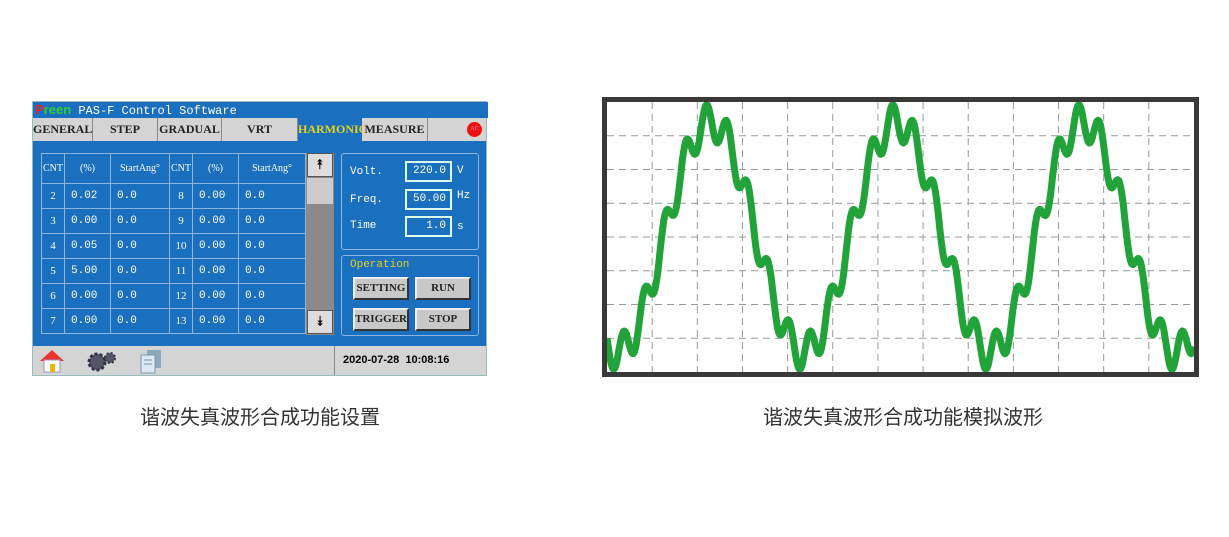 The height and width of the screenshot is (537, 1229). Describe the element at coordinates (428, 226) in the screenshot. I see `time-input: 1.0` at that location.